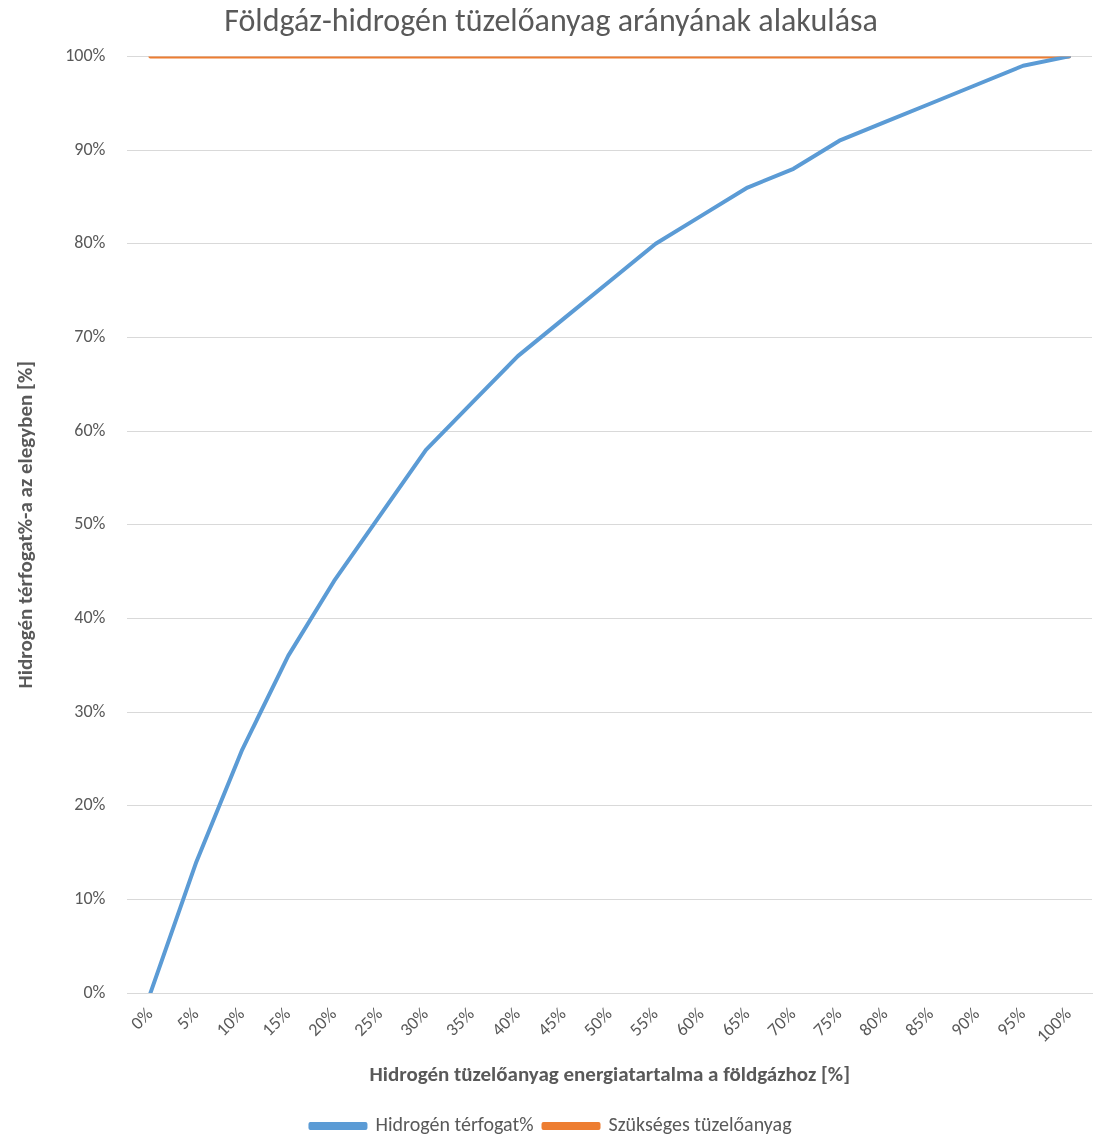 This screenshot has height=1146, width=1102. Describe the element at coordinates (90, 804) in the screenshot. I see `y-tick-label: 20%` at that location.